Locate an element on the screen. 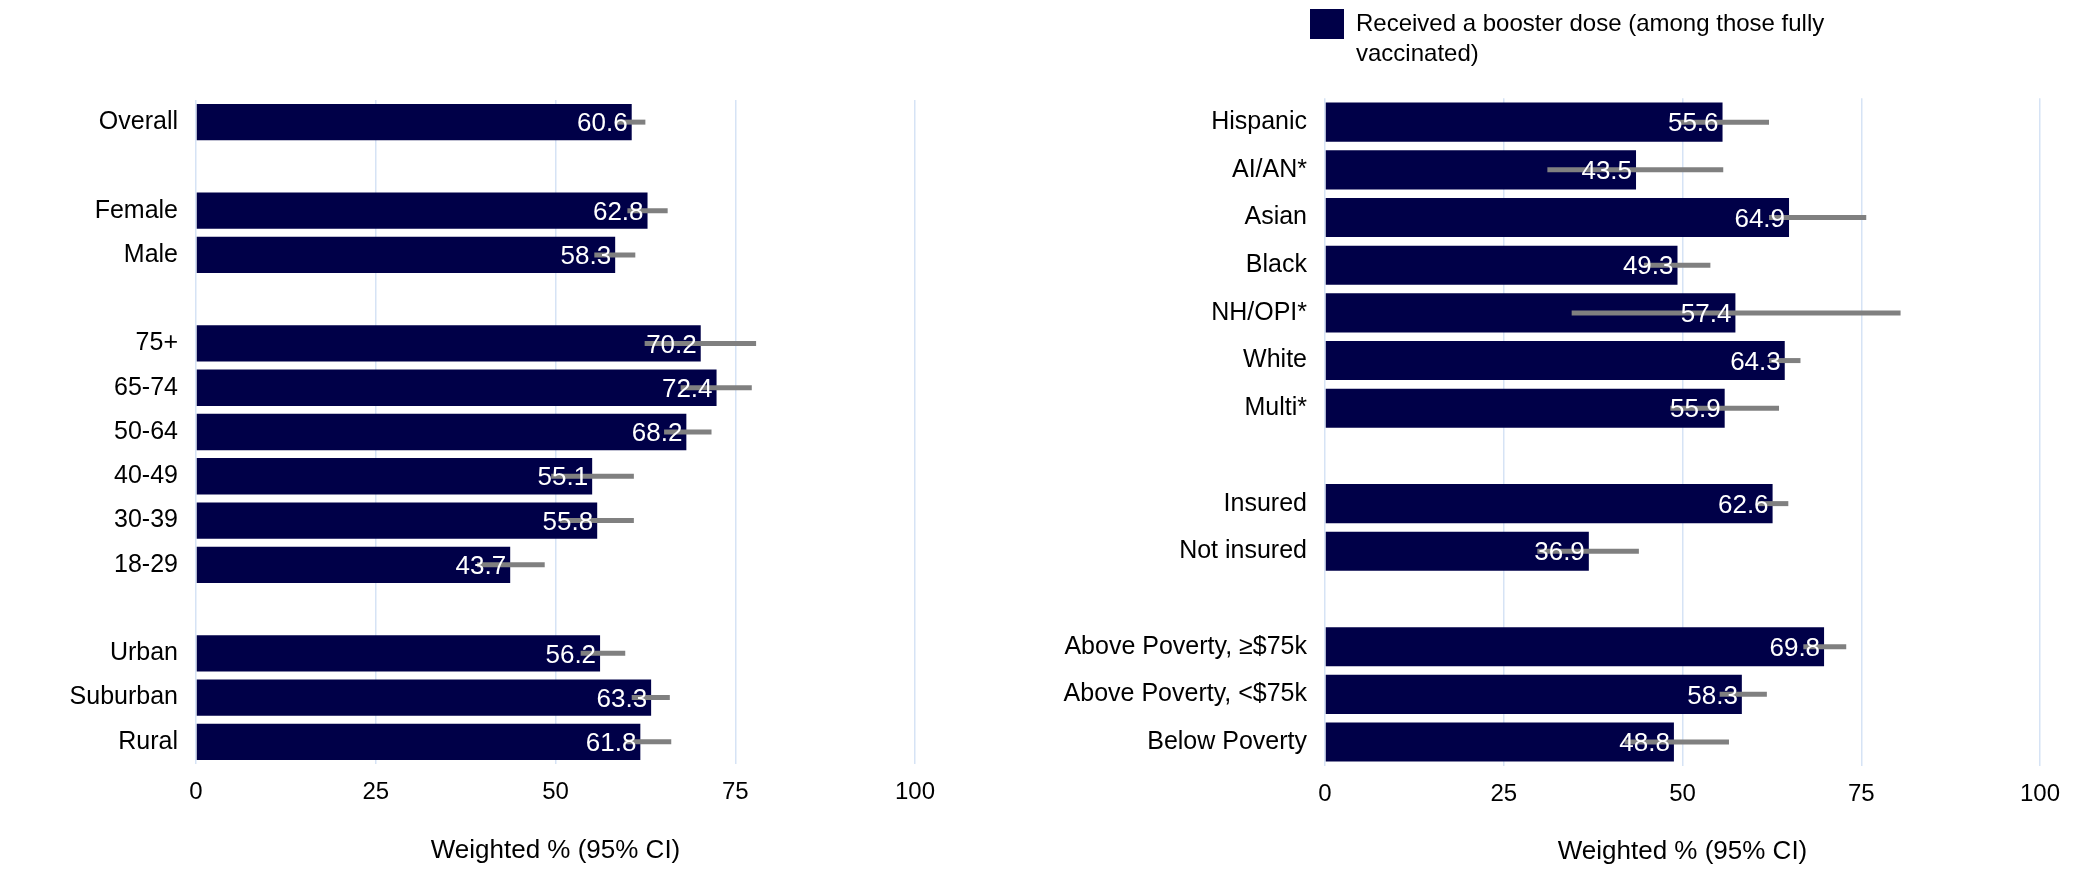 The height and width of the screenshot is (872, 2097). y-tick-label: AI/AN* is located at coordinates (1269, 167).